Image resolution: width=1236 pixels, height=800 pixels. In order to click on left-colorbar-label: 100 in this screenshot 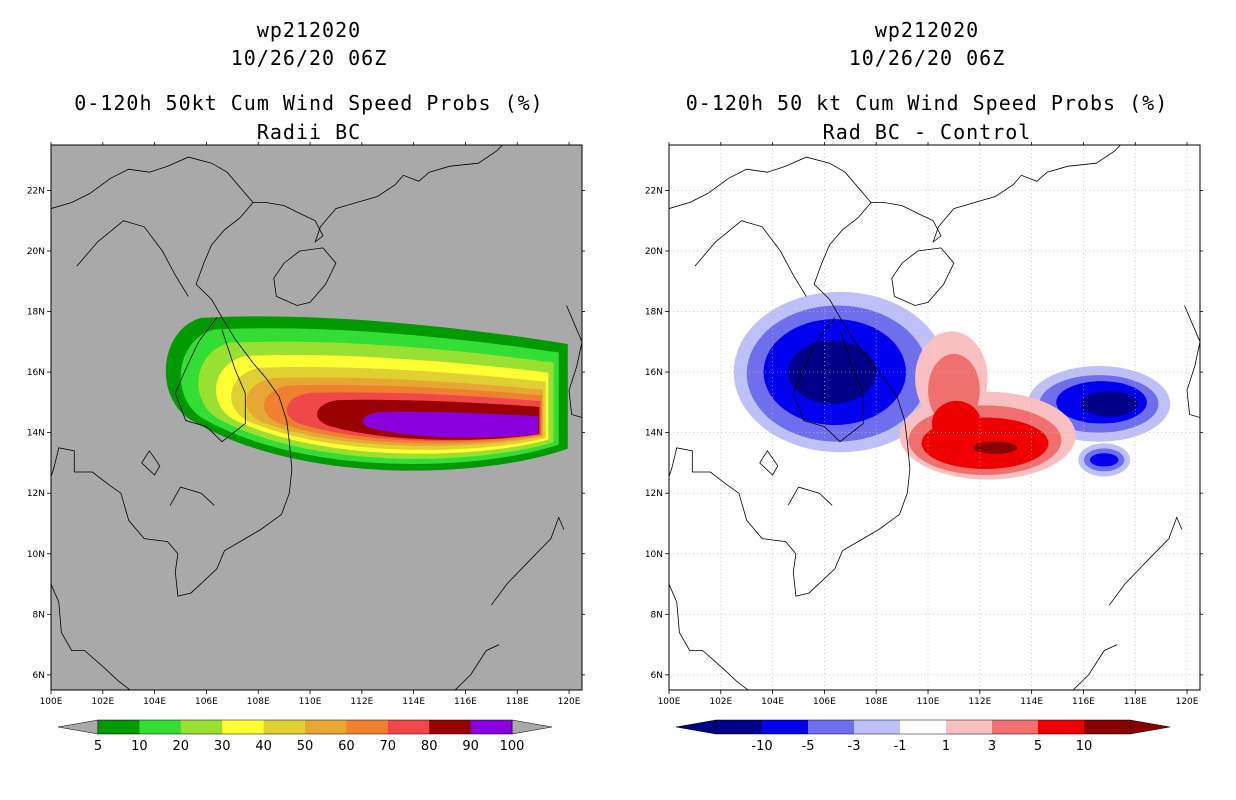, I will do `click(512, 746)`.